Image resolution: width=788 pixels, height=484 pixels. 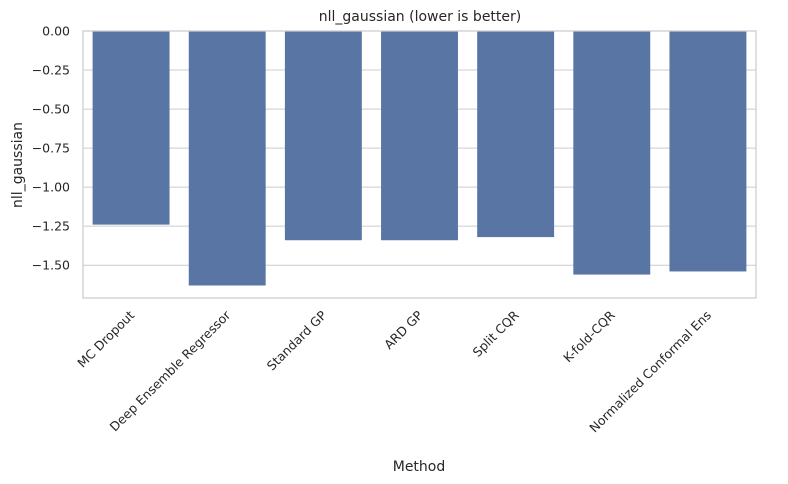 I want to click on y-tick-label: 0.00, so click(x=56, y=31).